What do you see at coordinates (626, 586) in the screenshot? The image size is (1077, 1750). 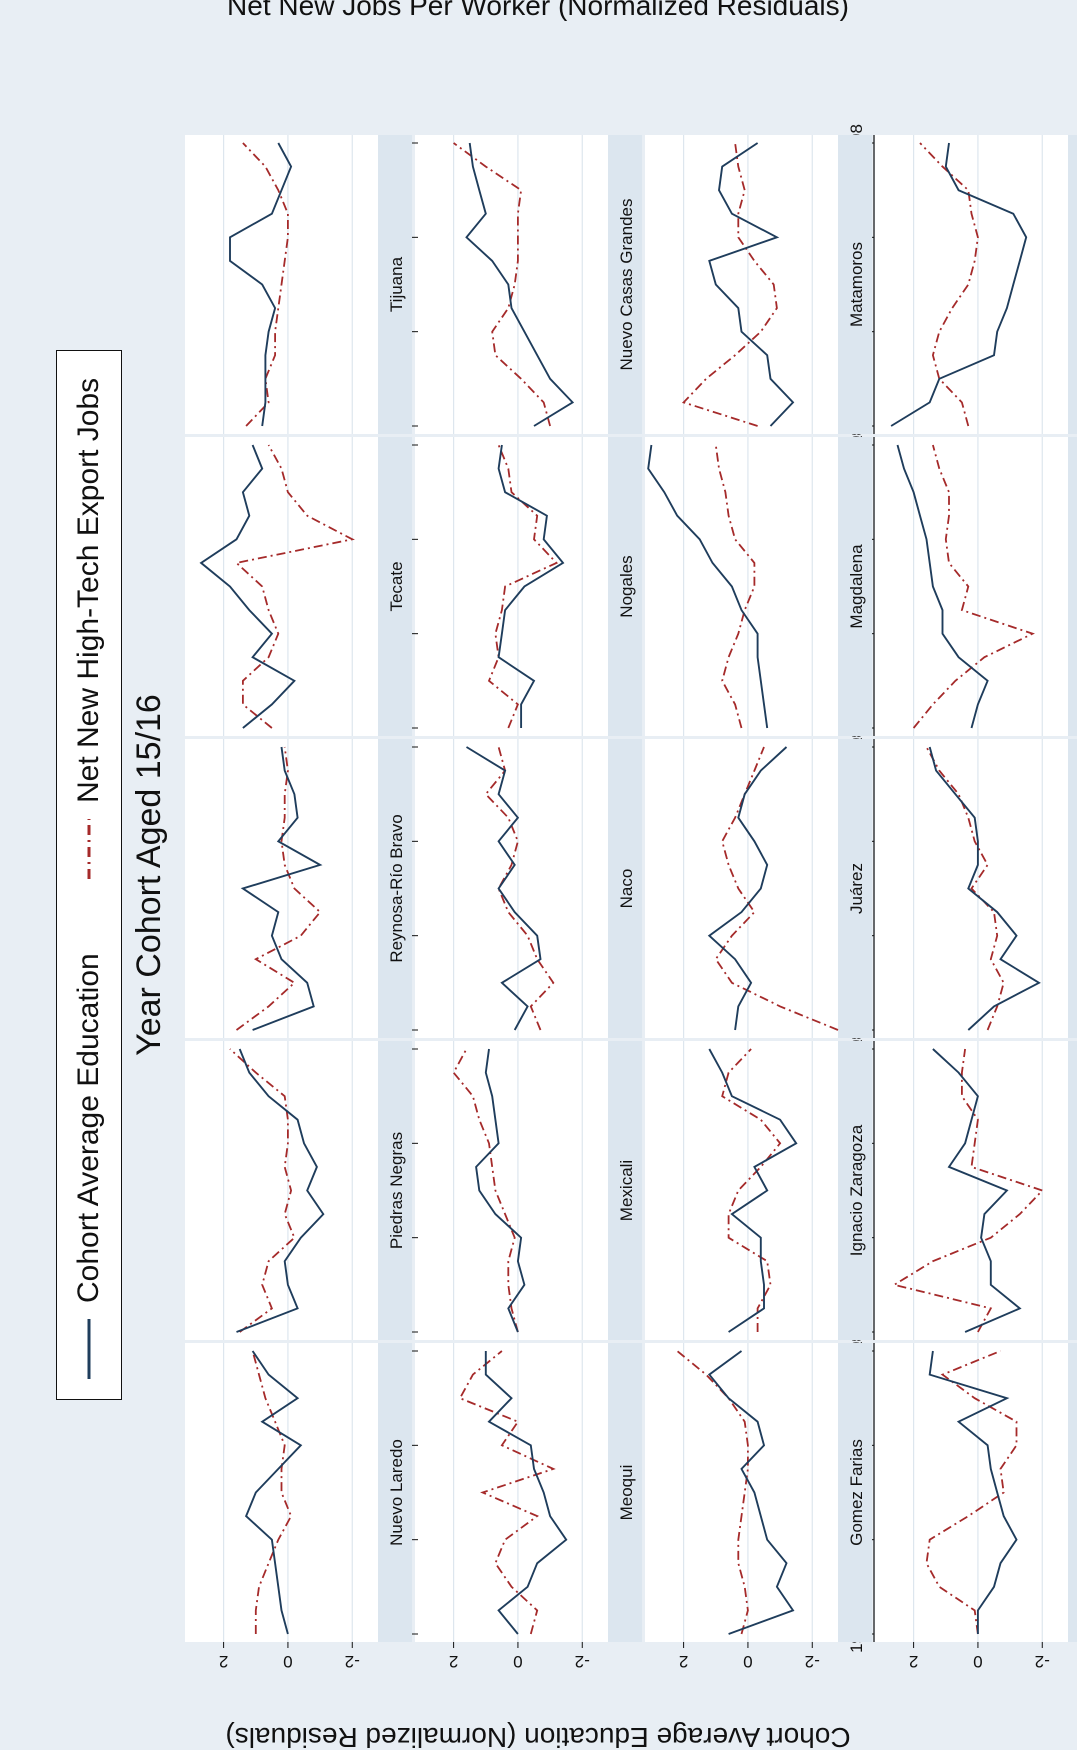 I see `panel-title: Nogales` at bounding box center [626, 586].